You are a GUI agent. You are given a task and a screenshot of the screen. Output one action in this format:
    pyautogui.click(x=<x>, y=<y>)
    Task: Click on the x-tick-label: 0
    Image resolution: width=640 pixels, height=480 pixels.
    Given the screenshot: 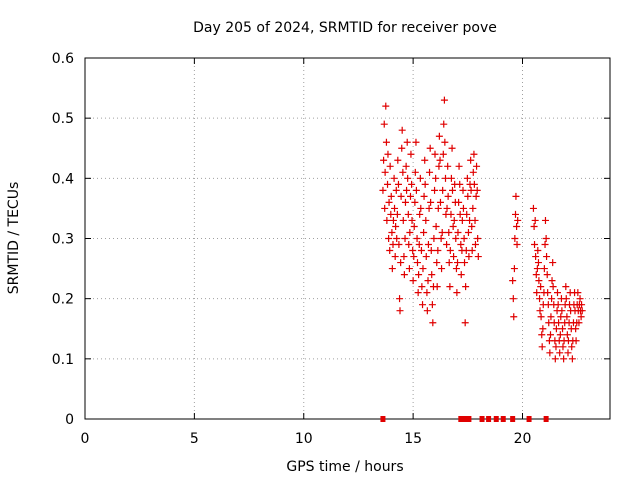 What is the action you would take?
    pyautogui.click(x=85, y=439)
    